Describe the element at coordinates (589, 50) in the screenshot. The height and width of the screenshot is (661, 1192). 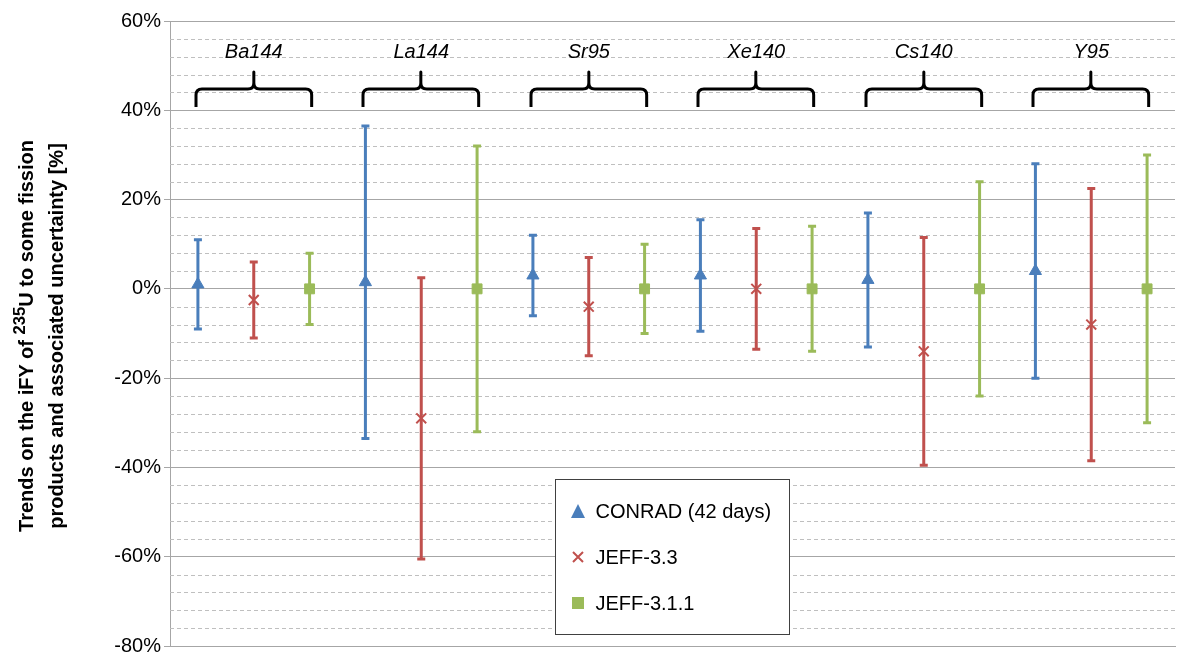
I see `annotation: Sr95` at that location.